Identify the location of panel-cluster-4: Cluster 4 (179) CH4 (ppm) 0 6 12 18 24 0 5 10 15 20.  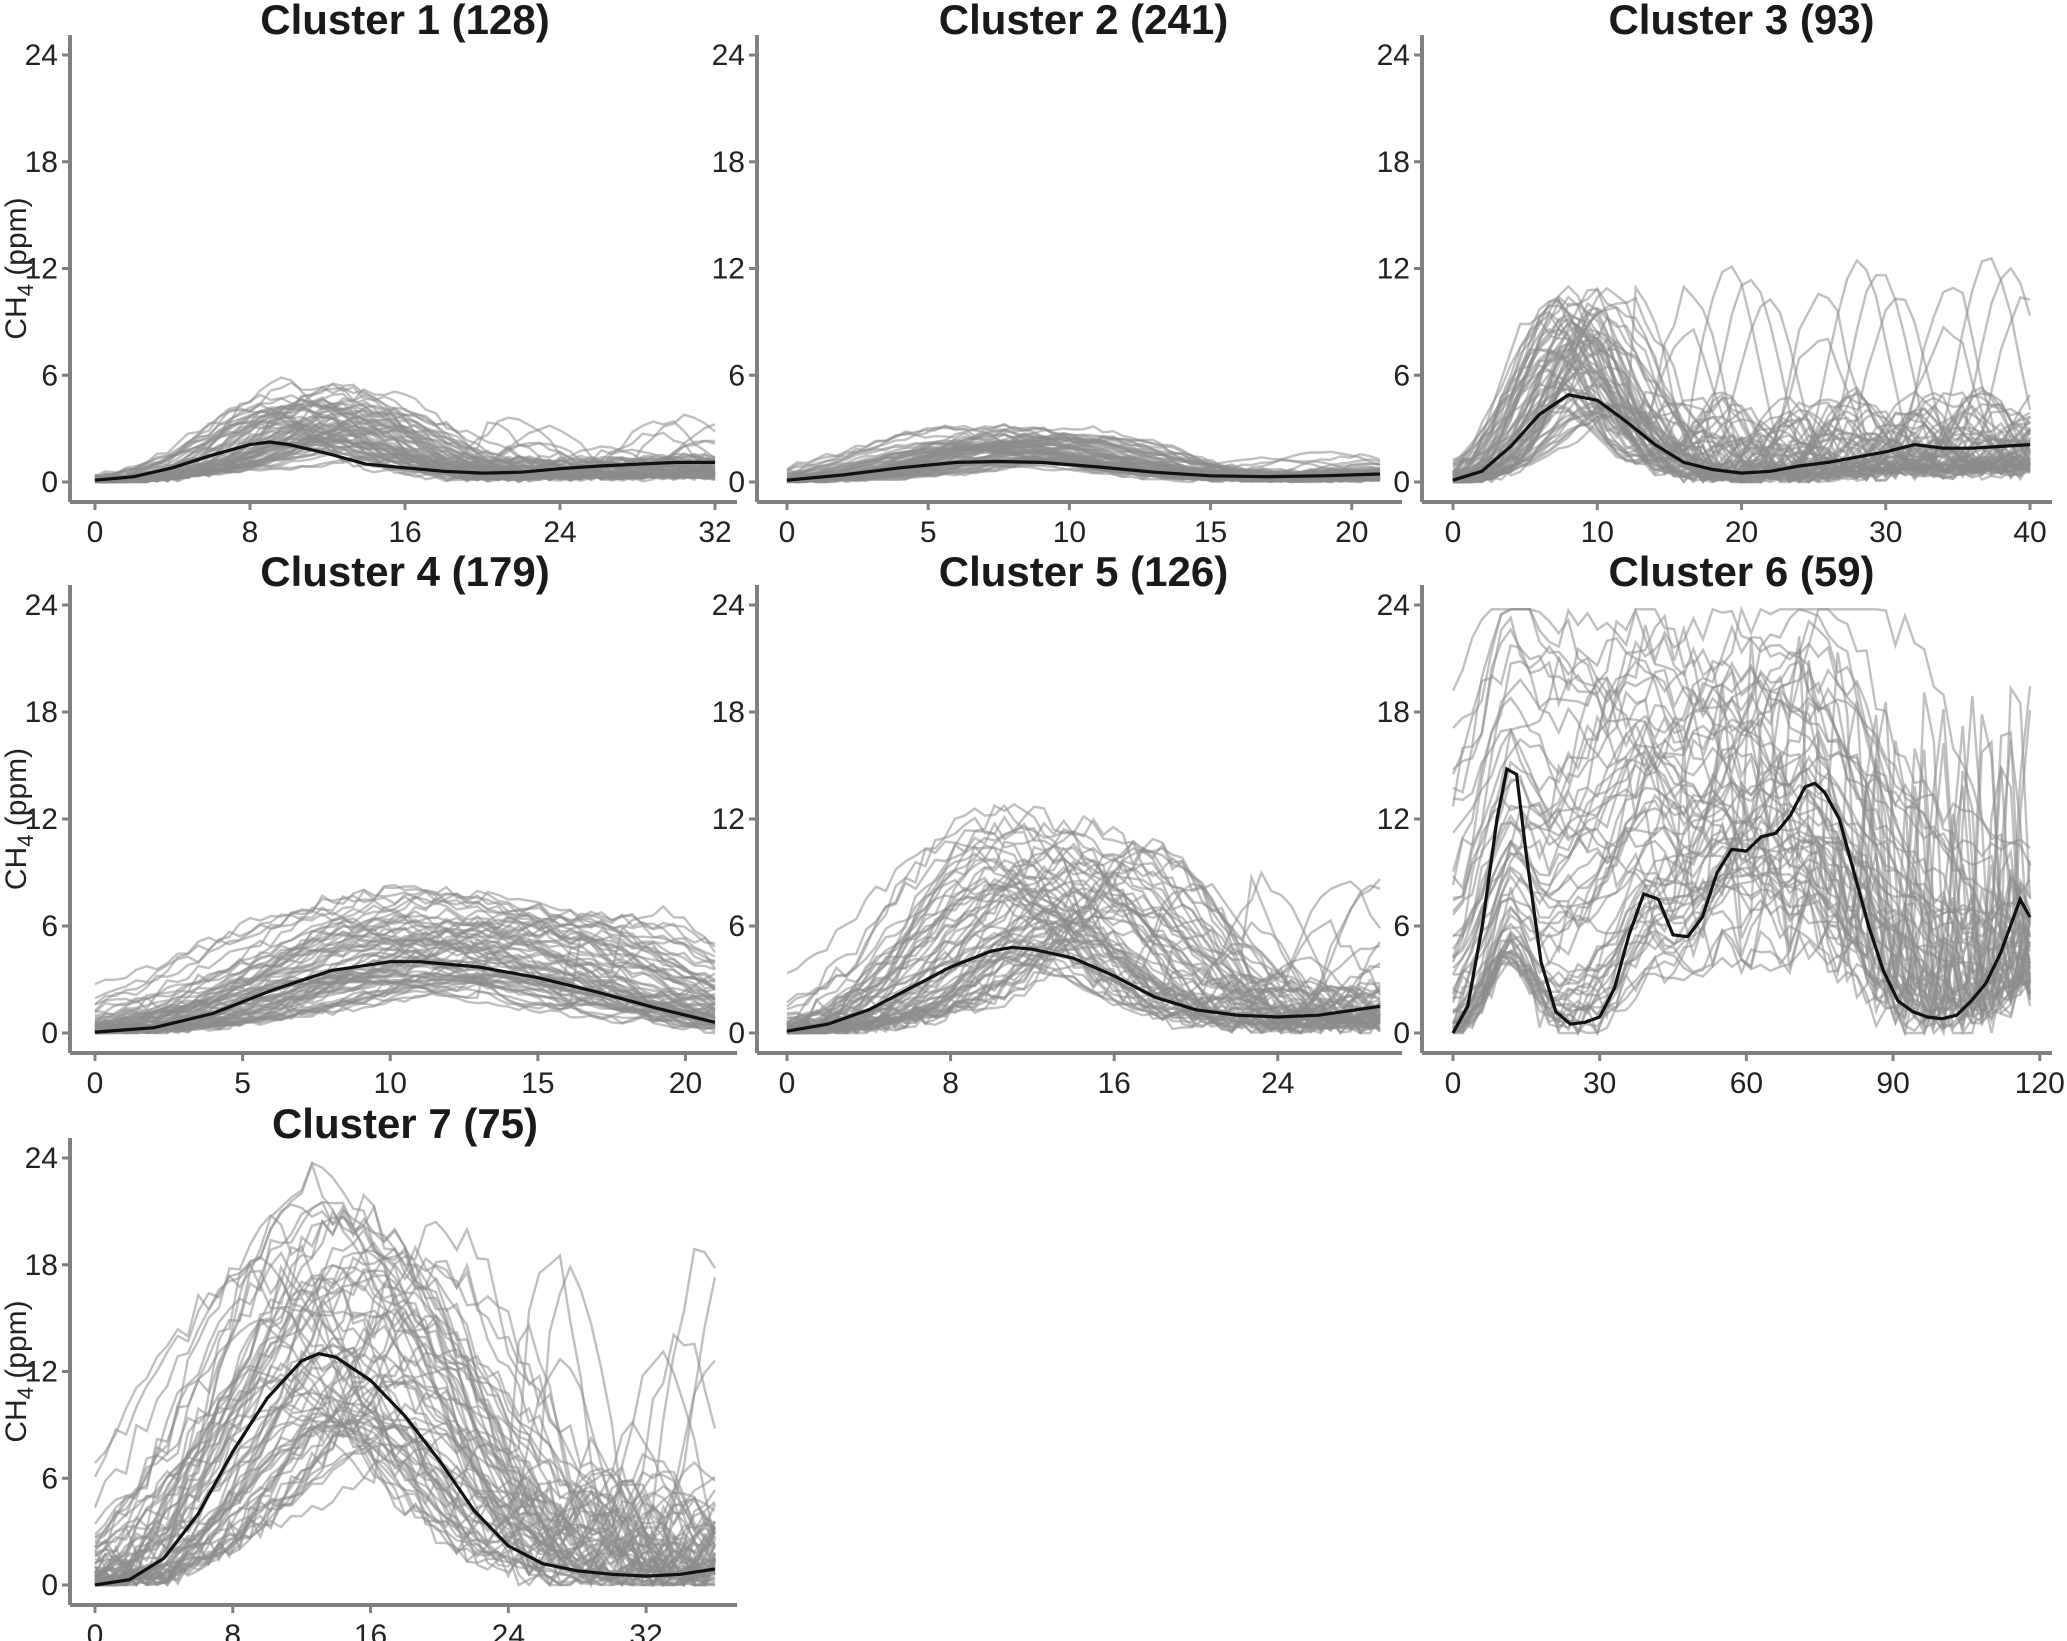
(368, 824).